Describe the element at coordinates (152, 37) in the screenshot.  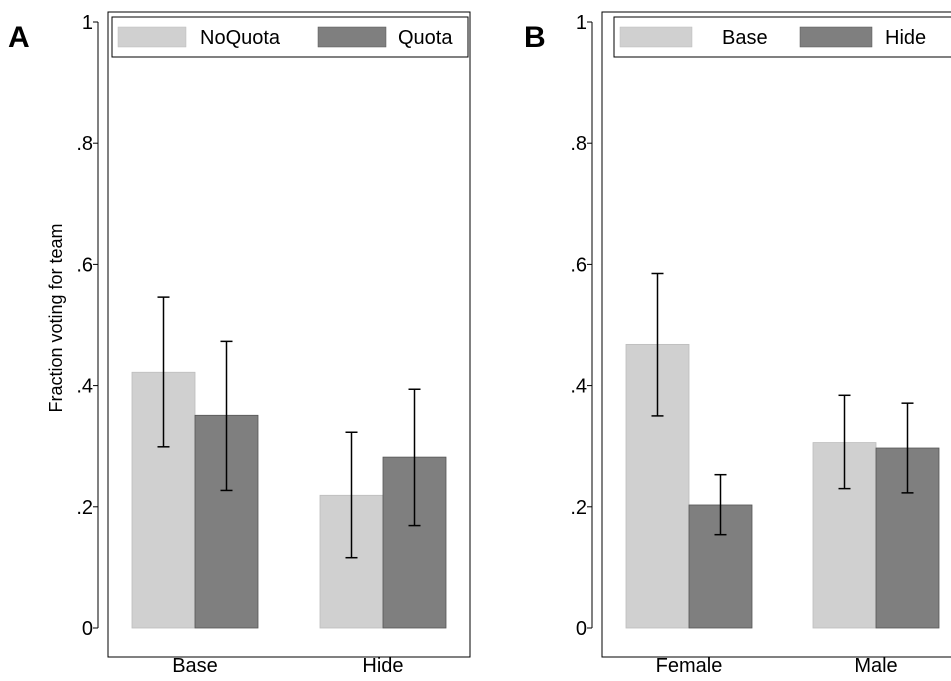
I see `legend-swatch-noquota` at that location.